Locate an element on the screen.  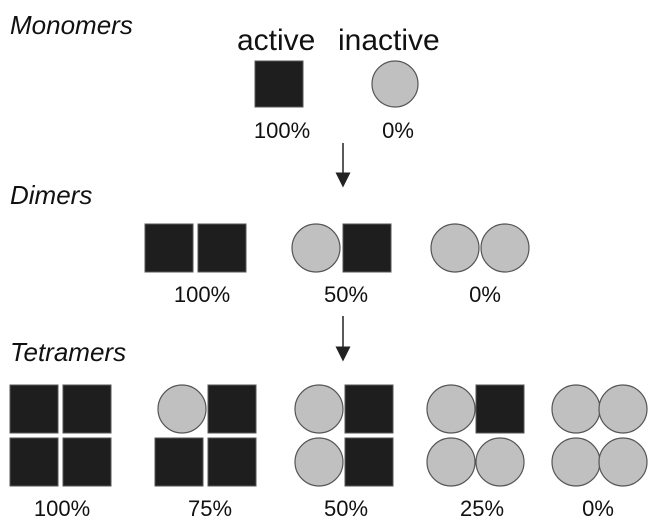
percent-label: 75% is located at coordinates (210, 508).